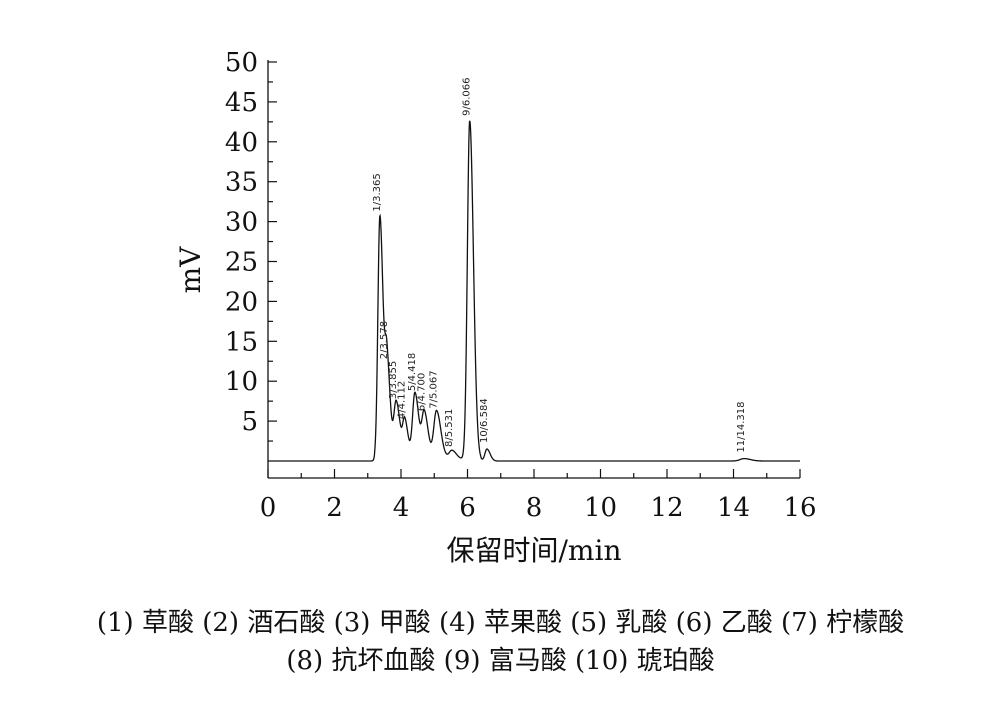 The height and width of the screenshot is (709, 1001). Describe the element at coordinates (484, 420) in the screenshot. I see `peak-label: 10/6.584` at that location.